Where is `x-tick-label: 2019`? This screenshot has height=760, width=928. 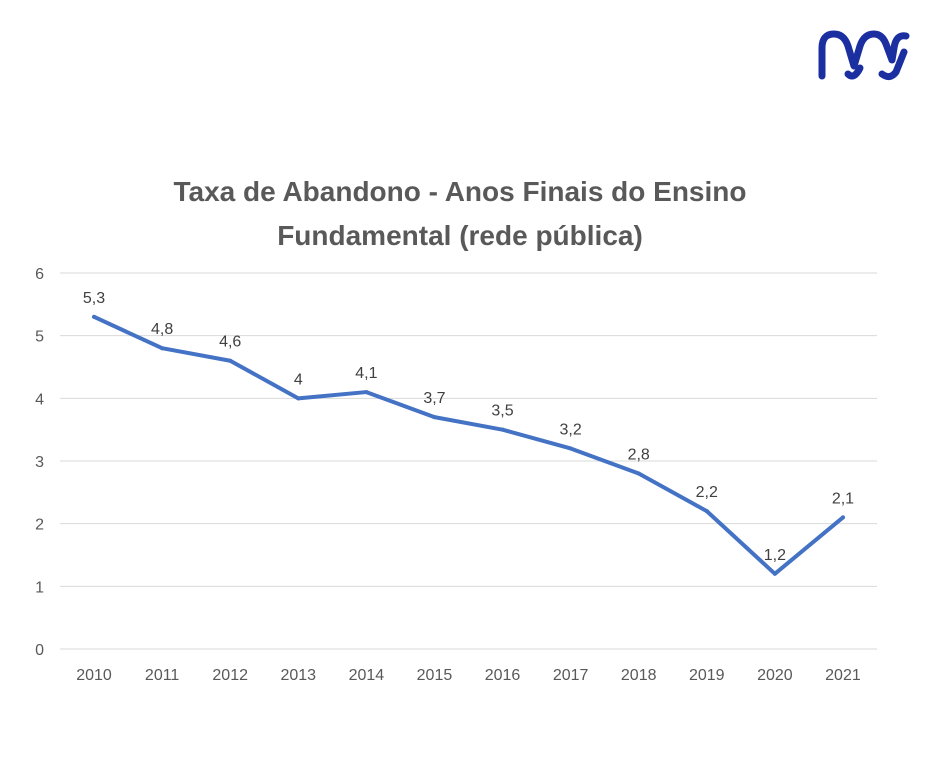 x-tick-label: 2019 is located at coordinates (707, 675).